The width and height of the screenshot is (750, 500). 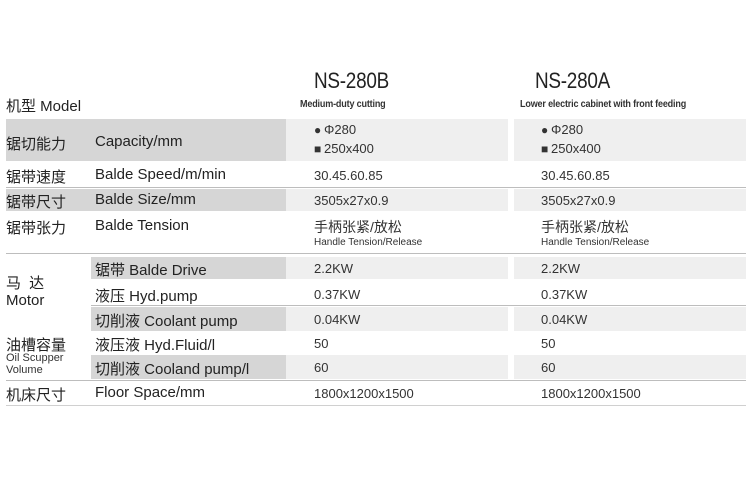 I want to click on model-a-pump: 0.37KW, so click(x=564, y=294).